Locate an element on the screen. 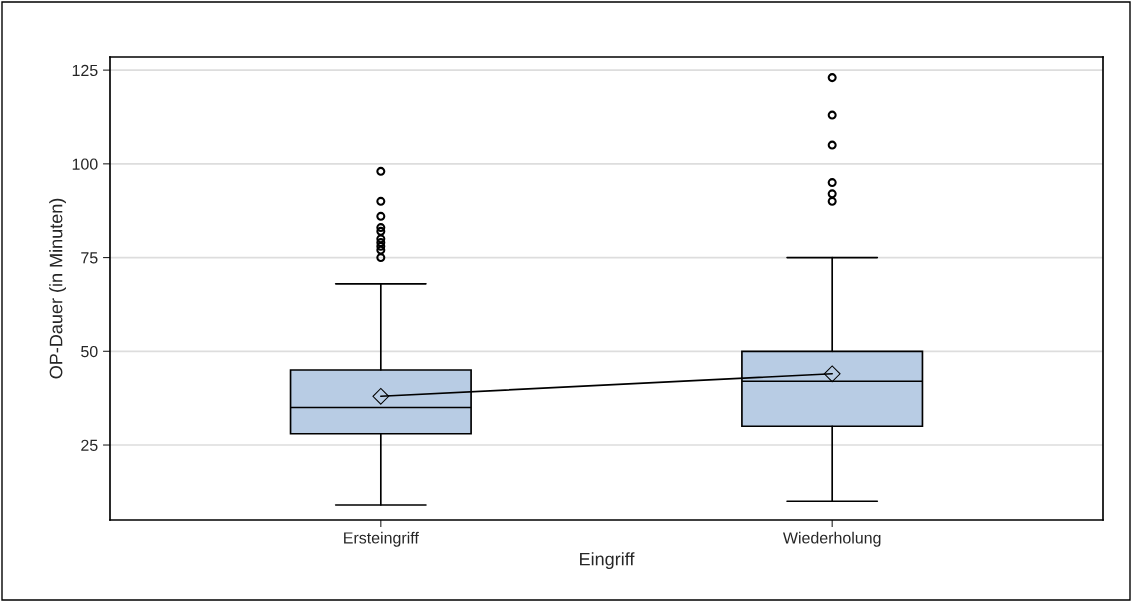  y-tick-label: 100 is located at coordinates (85, 164).